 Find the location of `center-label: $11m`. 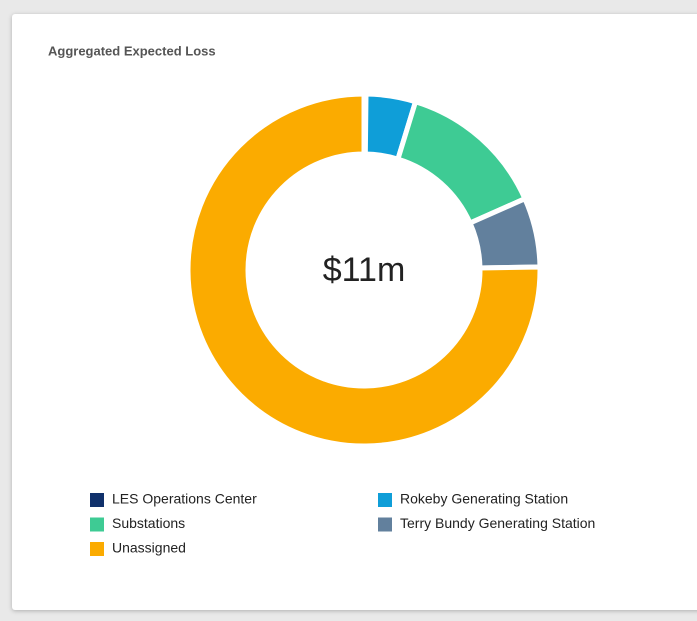

center-label: $11m is located at coordinates (364, 270).